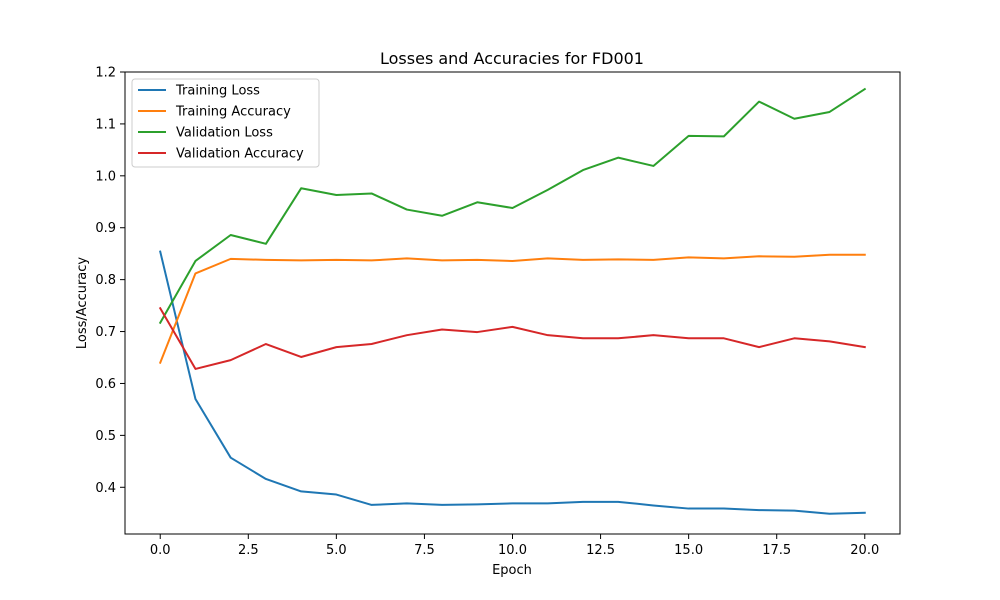  What do you see at coordinates (512, 550) in the screenshot?
I see `x-tick-label: 10.0` at bounding box center [512, 550].